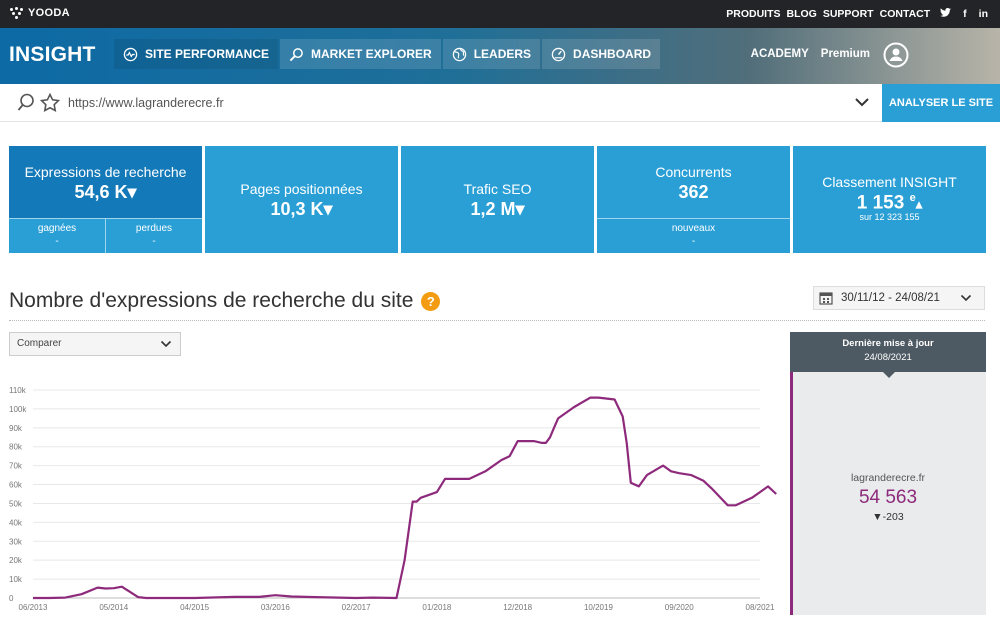  I want to click on card-value: 1 153 e▴, so click(889, 203).